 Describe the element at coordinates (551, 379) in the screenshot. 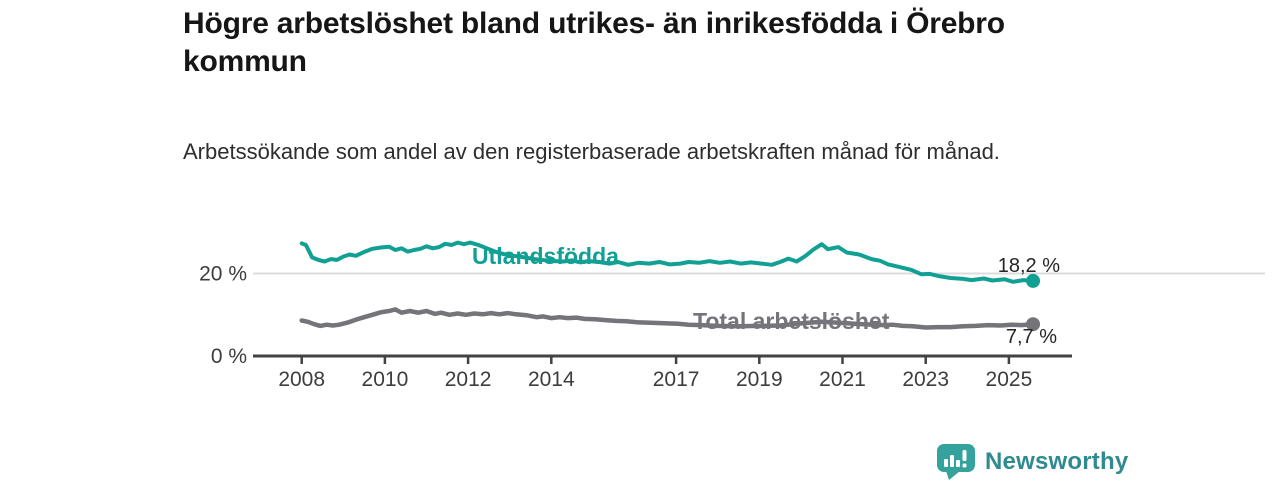

I see `x-axis-tick-label: 2014` at that location.